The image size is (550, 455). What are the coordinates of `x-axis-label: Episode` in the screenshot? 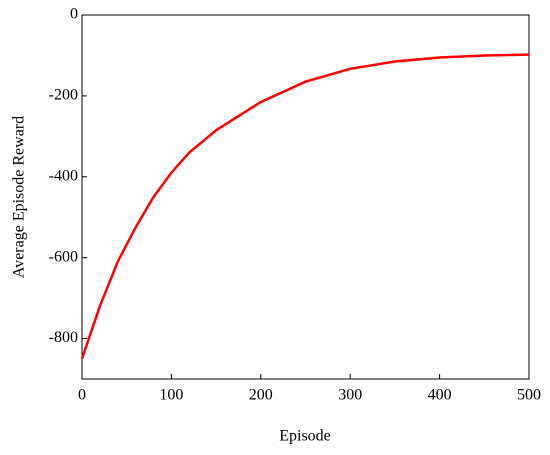 It's located at (305, 436).